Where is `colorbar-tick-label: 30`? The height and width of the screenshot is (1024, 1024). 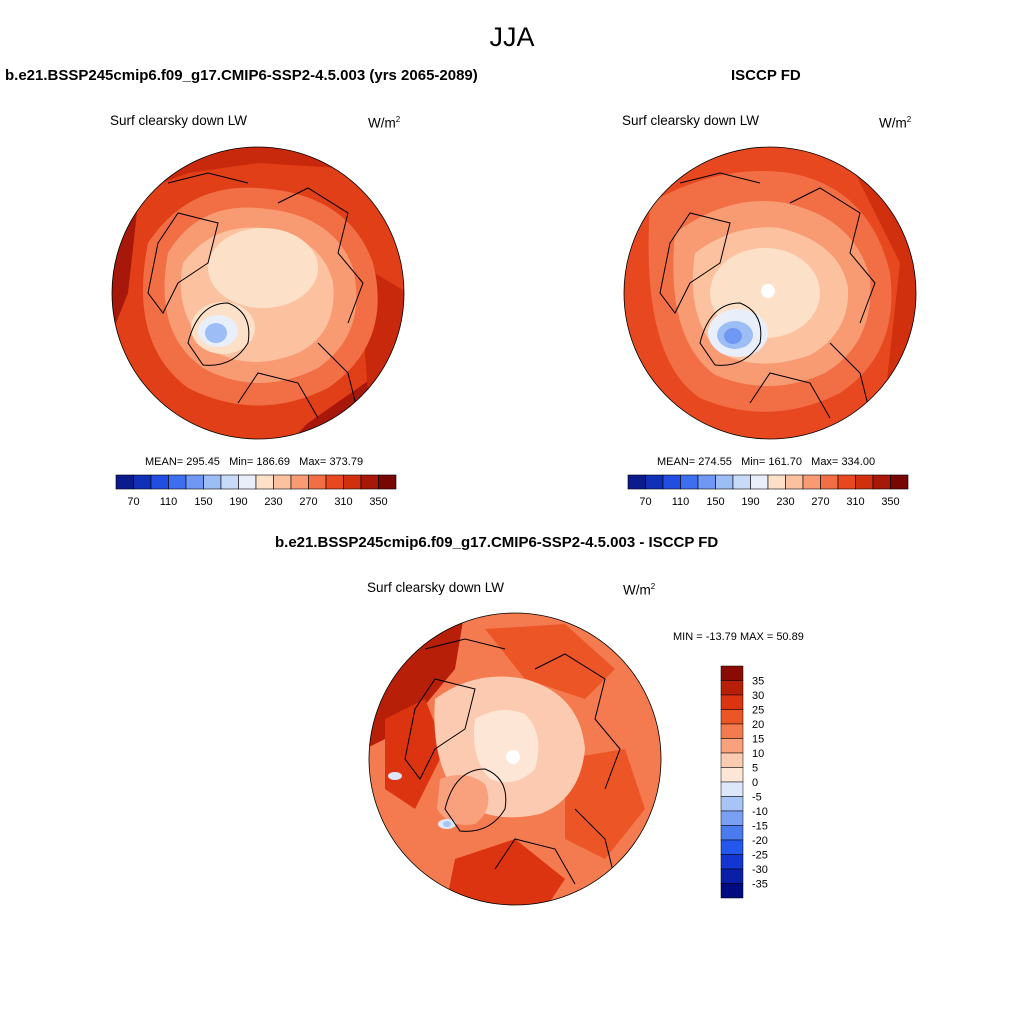
colorbar-tick-label: 30 is located at coordinates (758, 696).